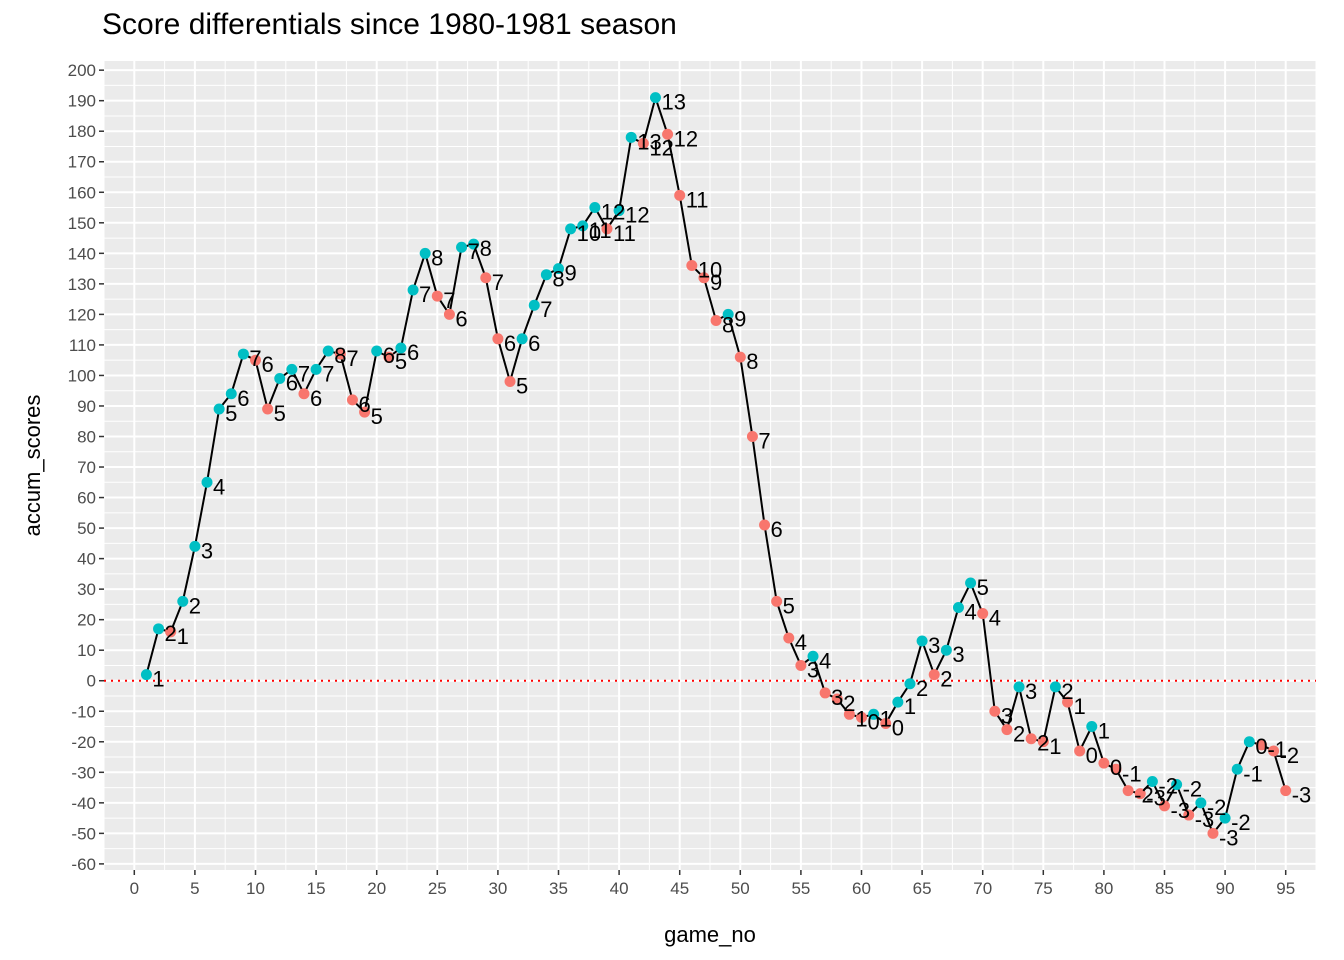 This screenshot has height=960, width=1344. What do you see at coordinates (82, 223) in the screenshot?
I see `y-tick-label: 150` at bounding box center [82, 223].